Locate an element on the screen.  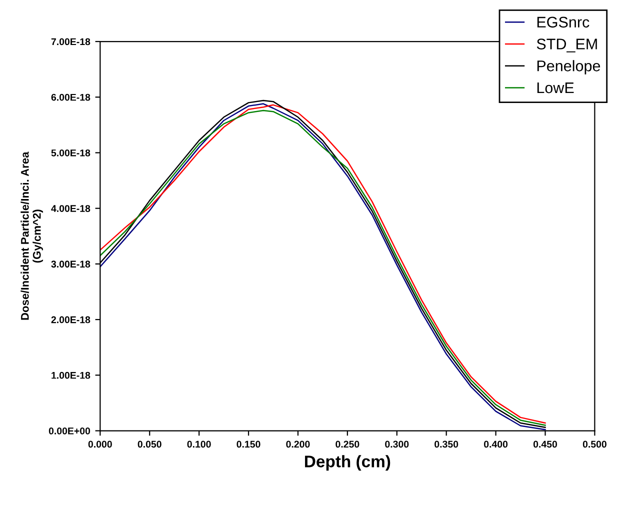
x-tick-label: 0.200 is located at coordinates (298, 444).